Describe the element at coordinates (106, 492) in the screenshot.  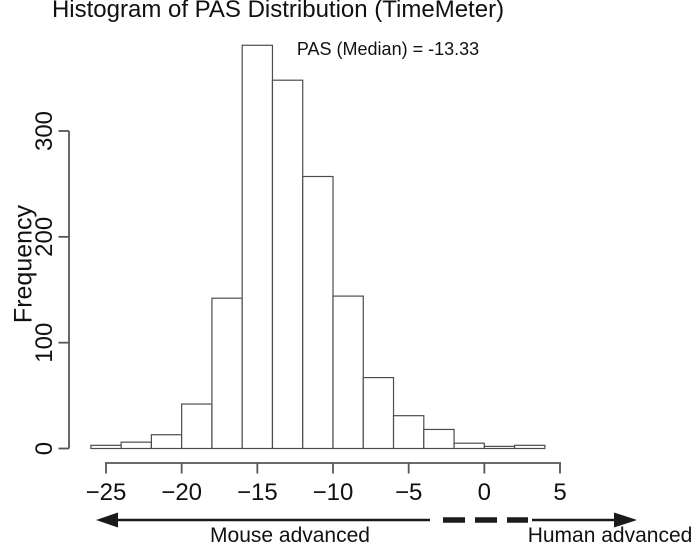
I see `x-tick-label: −25` at that location.